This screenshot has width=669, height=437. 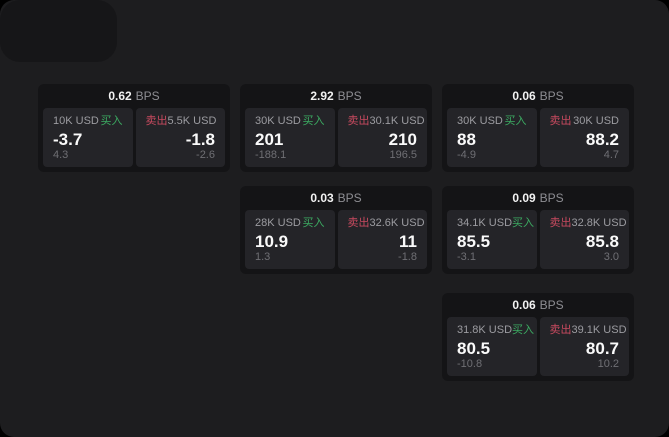 I want to click on buy-sub-value: -3.1, so click(x=466, y=257).